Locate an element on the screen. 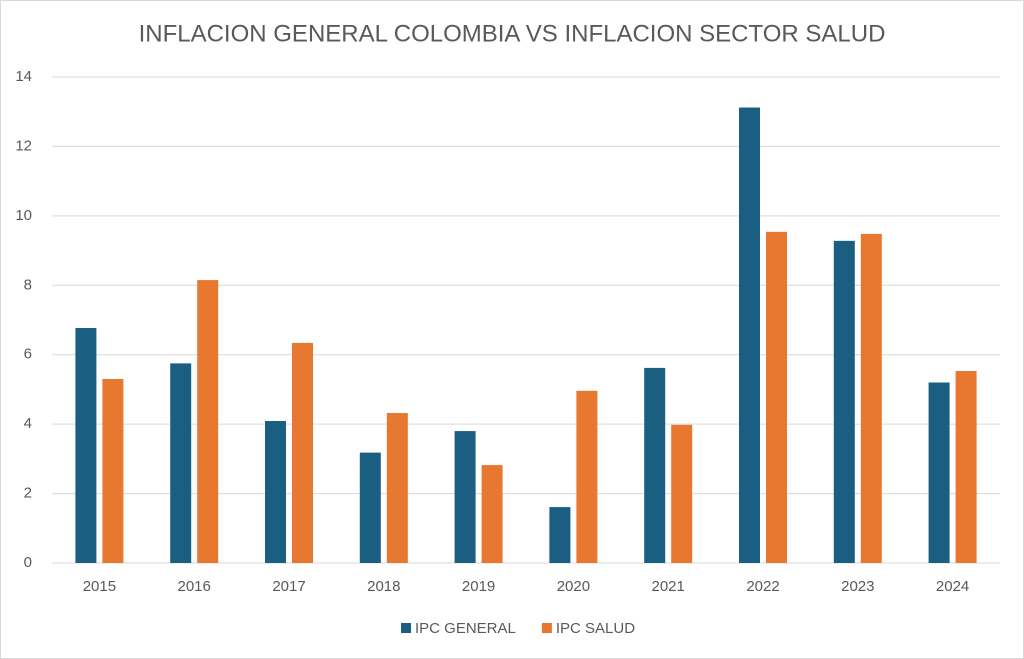 Image resolution: width=1024 pixels, height=659 pixels. legend-label: IPC SALUD is located at coordinates (595, 628).